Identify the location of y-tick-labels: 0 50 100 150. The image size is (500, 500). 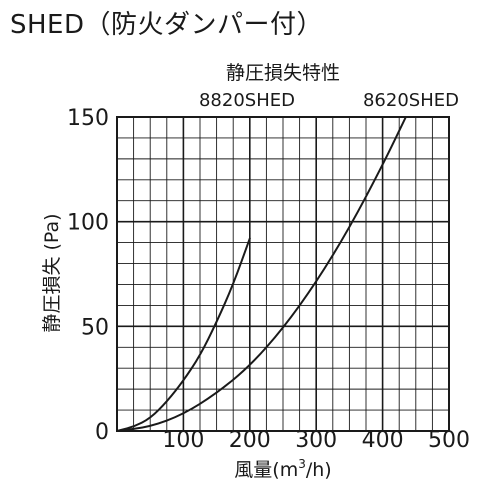
(88, 275).